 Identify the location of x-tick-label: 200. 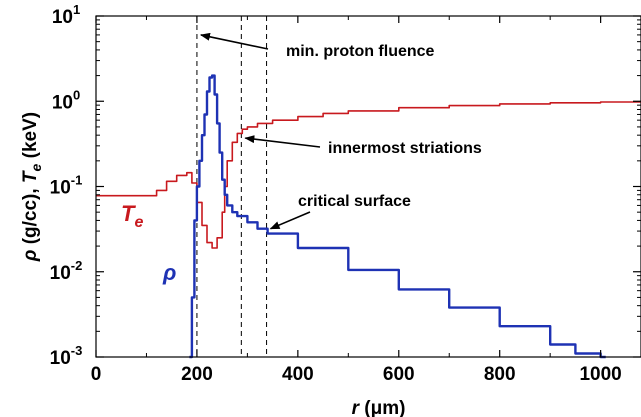
(197, 374).